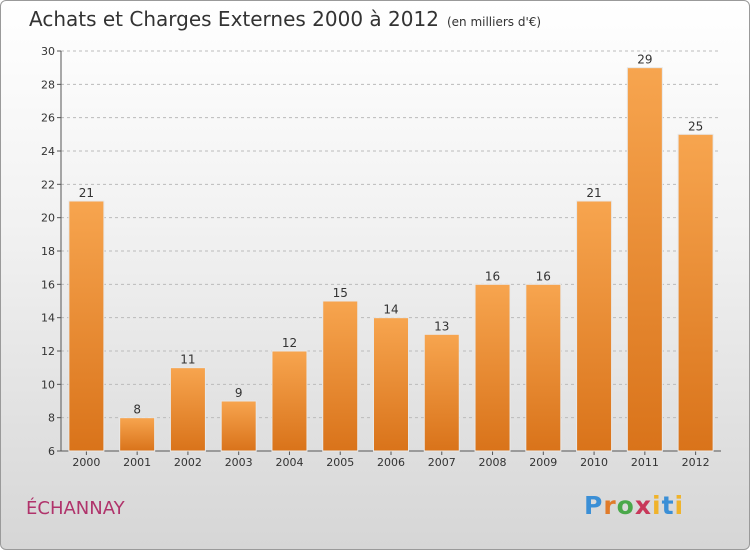 The height and width of the screenshot is (550, 750). Describe the element at coordinates (493, 462) in the screenshot. I see `x-tick-label-2008: 2008` at that location.